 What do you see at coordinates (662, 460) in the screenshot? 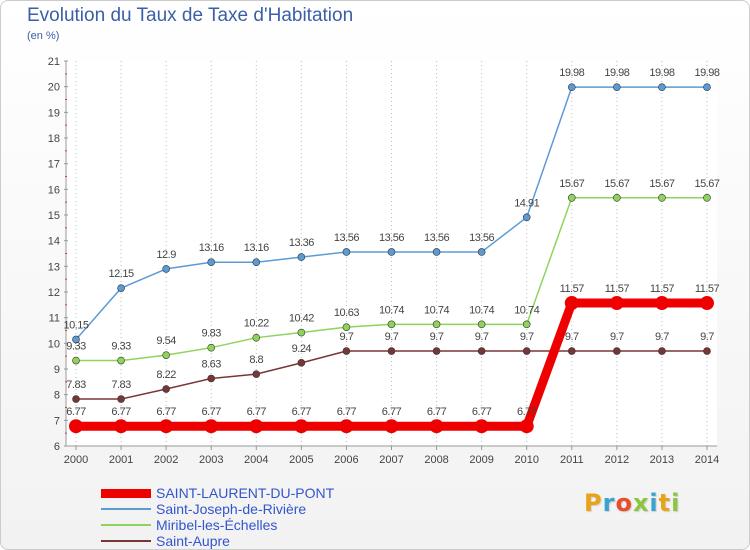
I see `x-tick-label: 2013` at bounding box center [662, 460].